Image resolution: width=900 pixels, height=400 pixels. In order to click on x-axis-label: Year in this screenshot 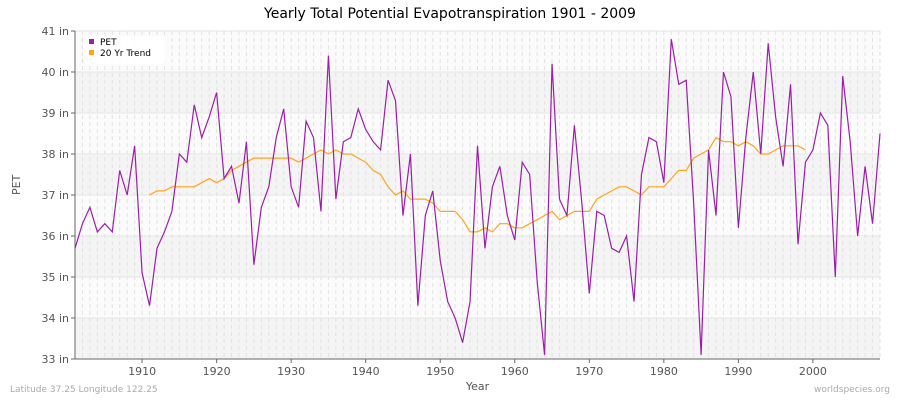, I will do `click(477, 386)`.